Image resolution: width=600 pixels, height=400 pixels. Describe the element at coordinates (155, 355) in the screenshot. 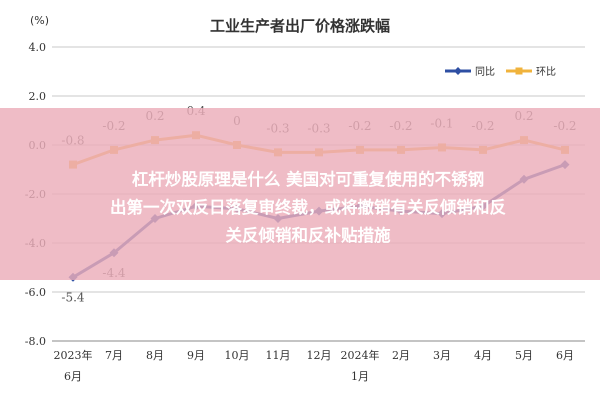

I see `x-tick-label: 8月` at that location.